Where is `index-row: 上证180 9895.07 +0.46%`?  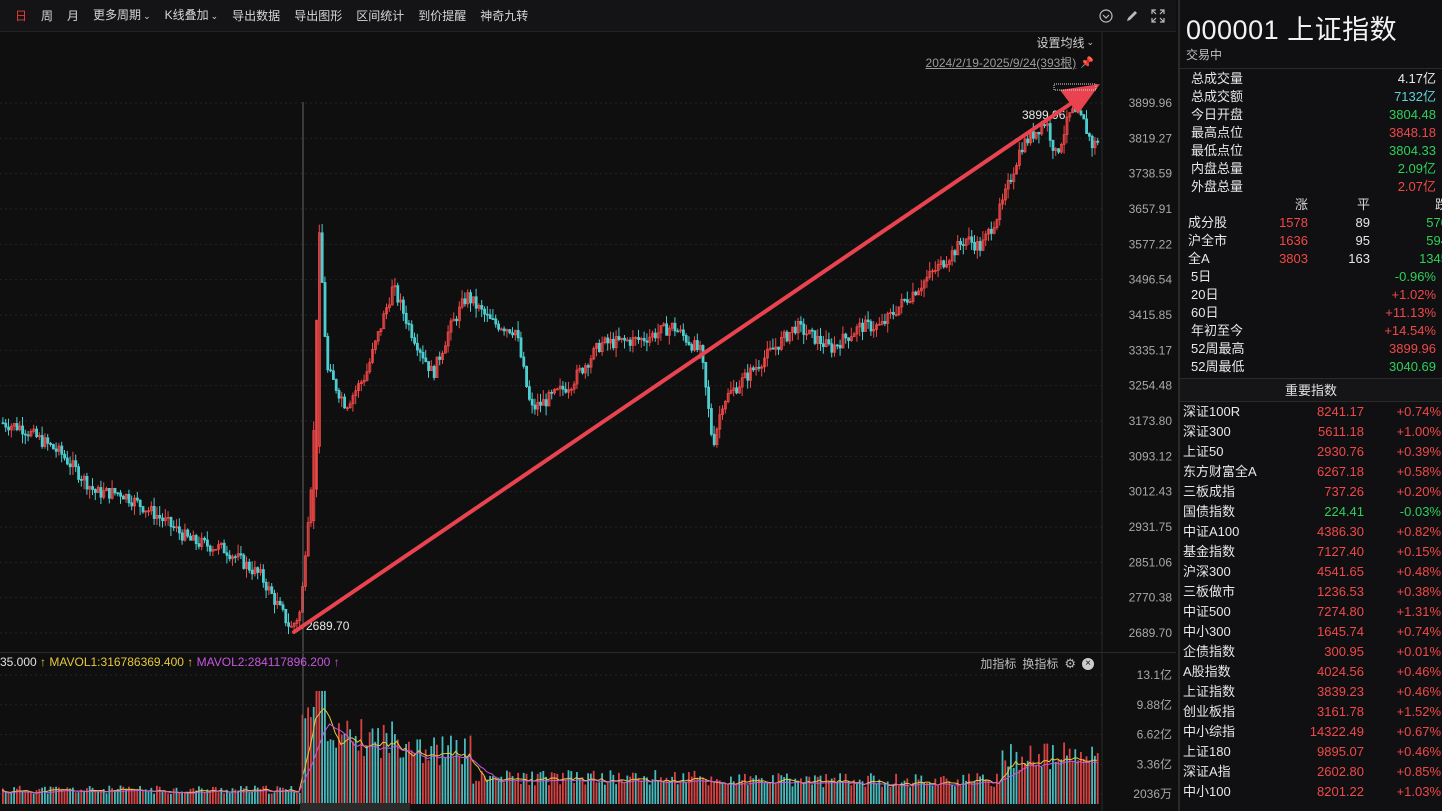 index-row: 上证180 9895.07 +0.46% is located at coordinates (1311, 752).